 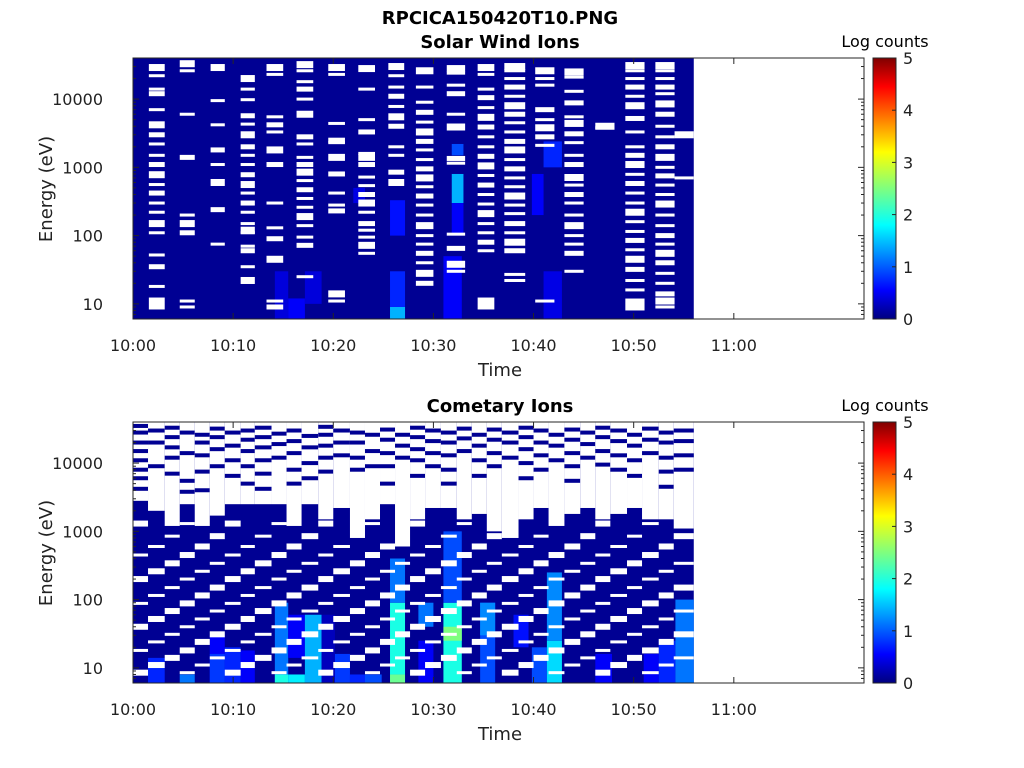 What do you see at coordinates (884, 41) in the screenshot?
I see `colorbar-label-solar-wind: Log counts` at bounding box center [884, 41].